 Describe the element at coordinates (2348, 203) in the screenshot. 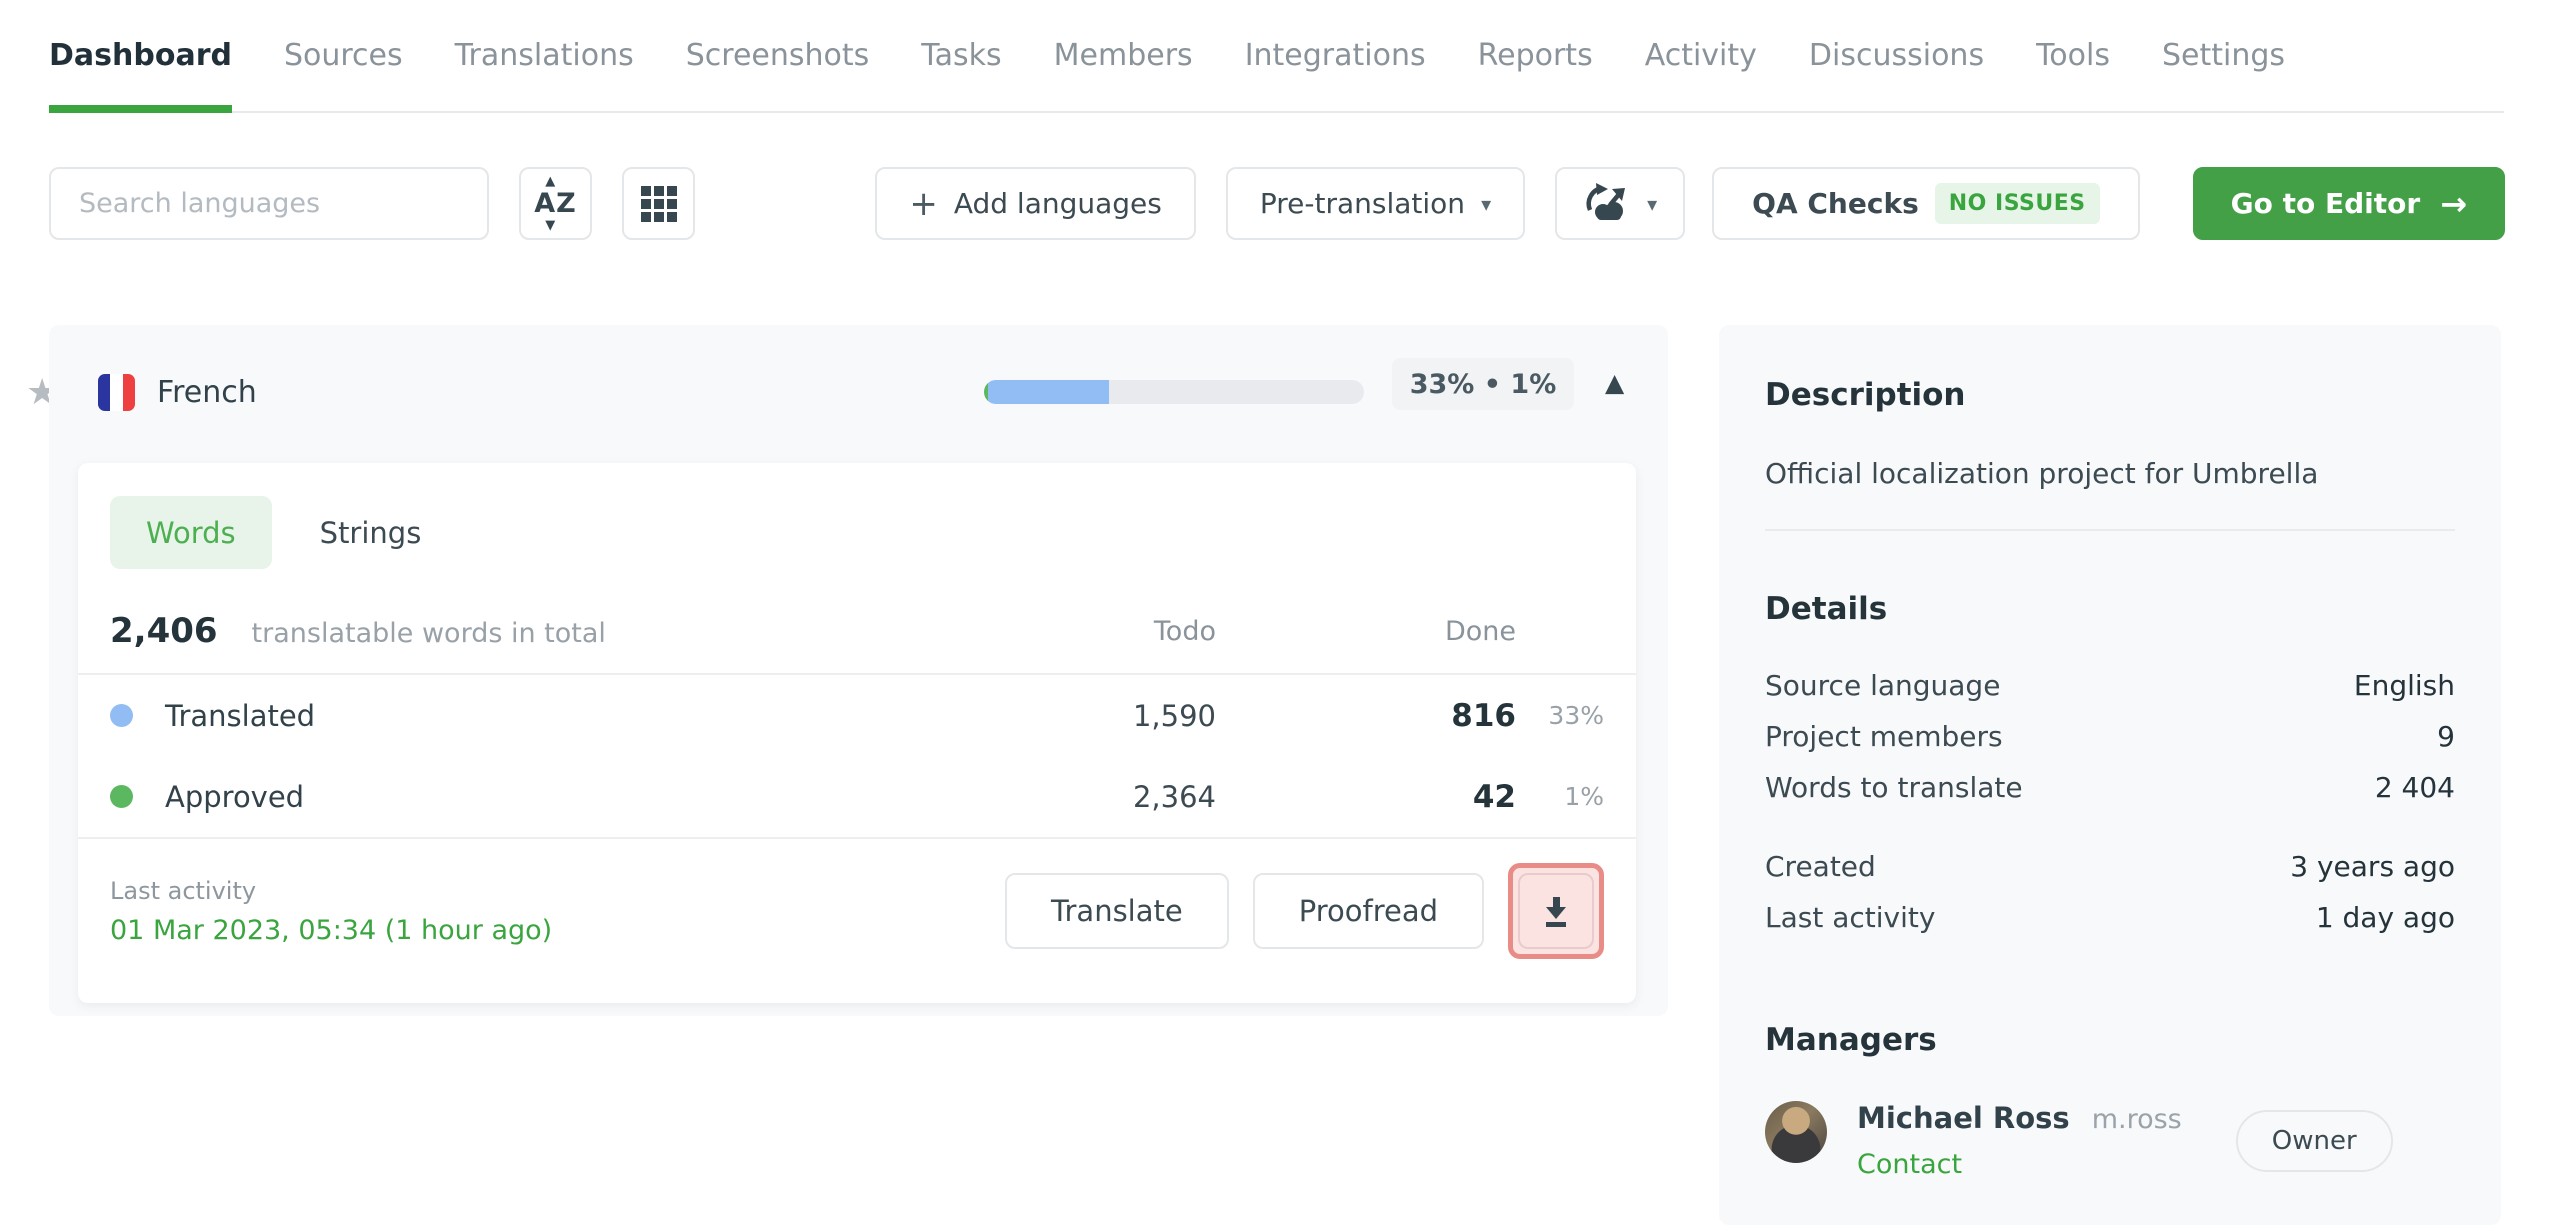

I see `go-to-editor-button: Go to Editor →` at that location.